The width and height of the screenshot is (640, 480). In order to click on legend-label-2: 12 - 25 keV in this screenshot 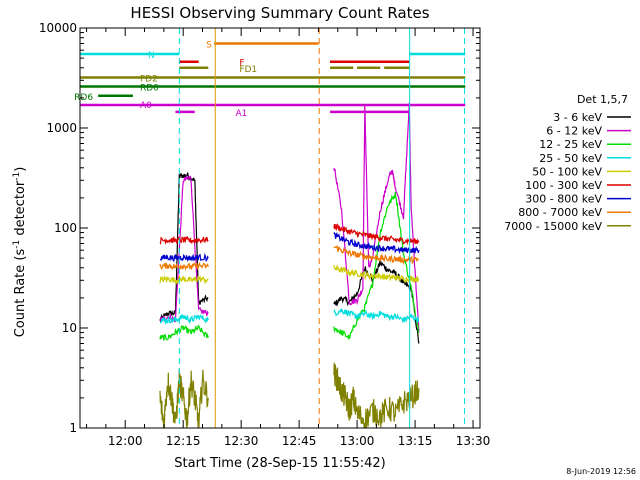, I will do `click(570, 144)`.